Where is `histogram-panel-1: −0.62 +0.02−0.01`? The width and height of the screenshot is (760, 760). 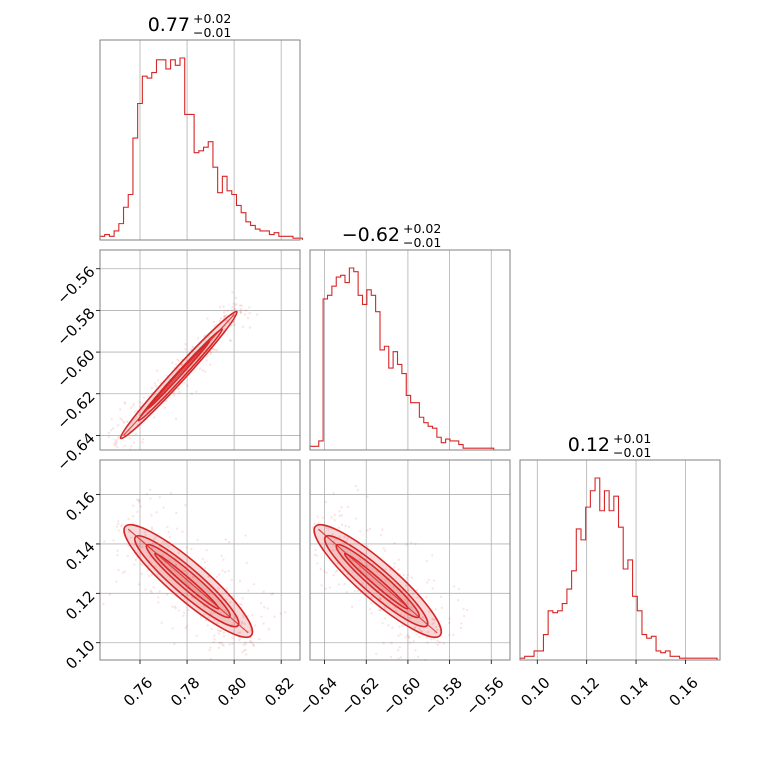 histogram-panel-1: −0.62 +0.02−0.01 is located at coordinates (410, 336).